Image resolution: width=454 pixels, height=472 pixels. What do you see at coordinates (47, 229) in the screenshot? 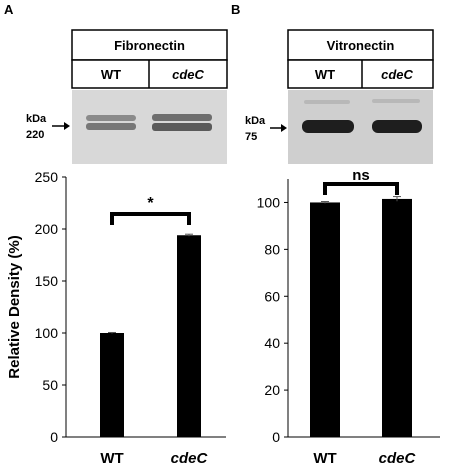
I see `y-tick-label: 200` at bounding box center [47, 229].